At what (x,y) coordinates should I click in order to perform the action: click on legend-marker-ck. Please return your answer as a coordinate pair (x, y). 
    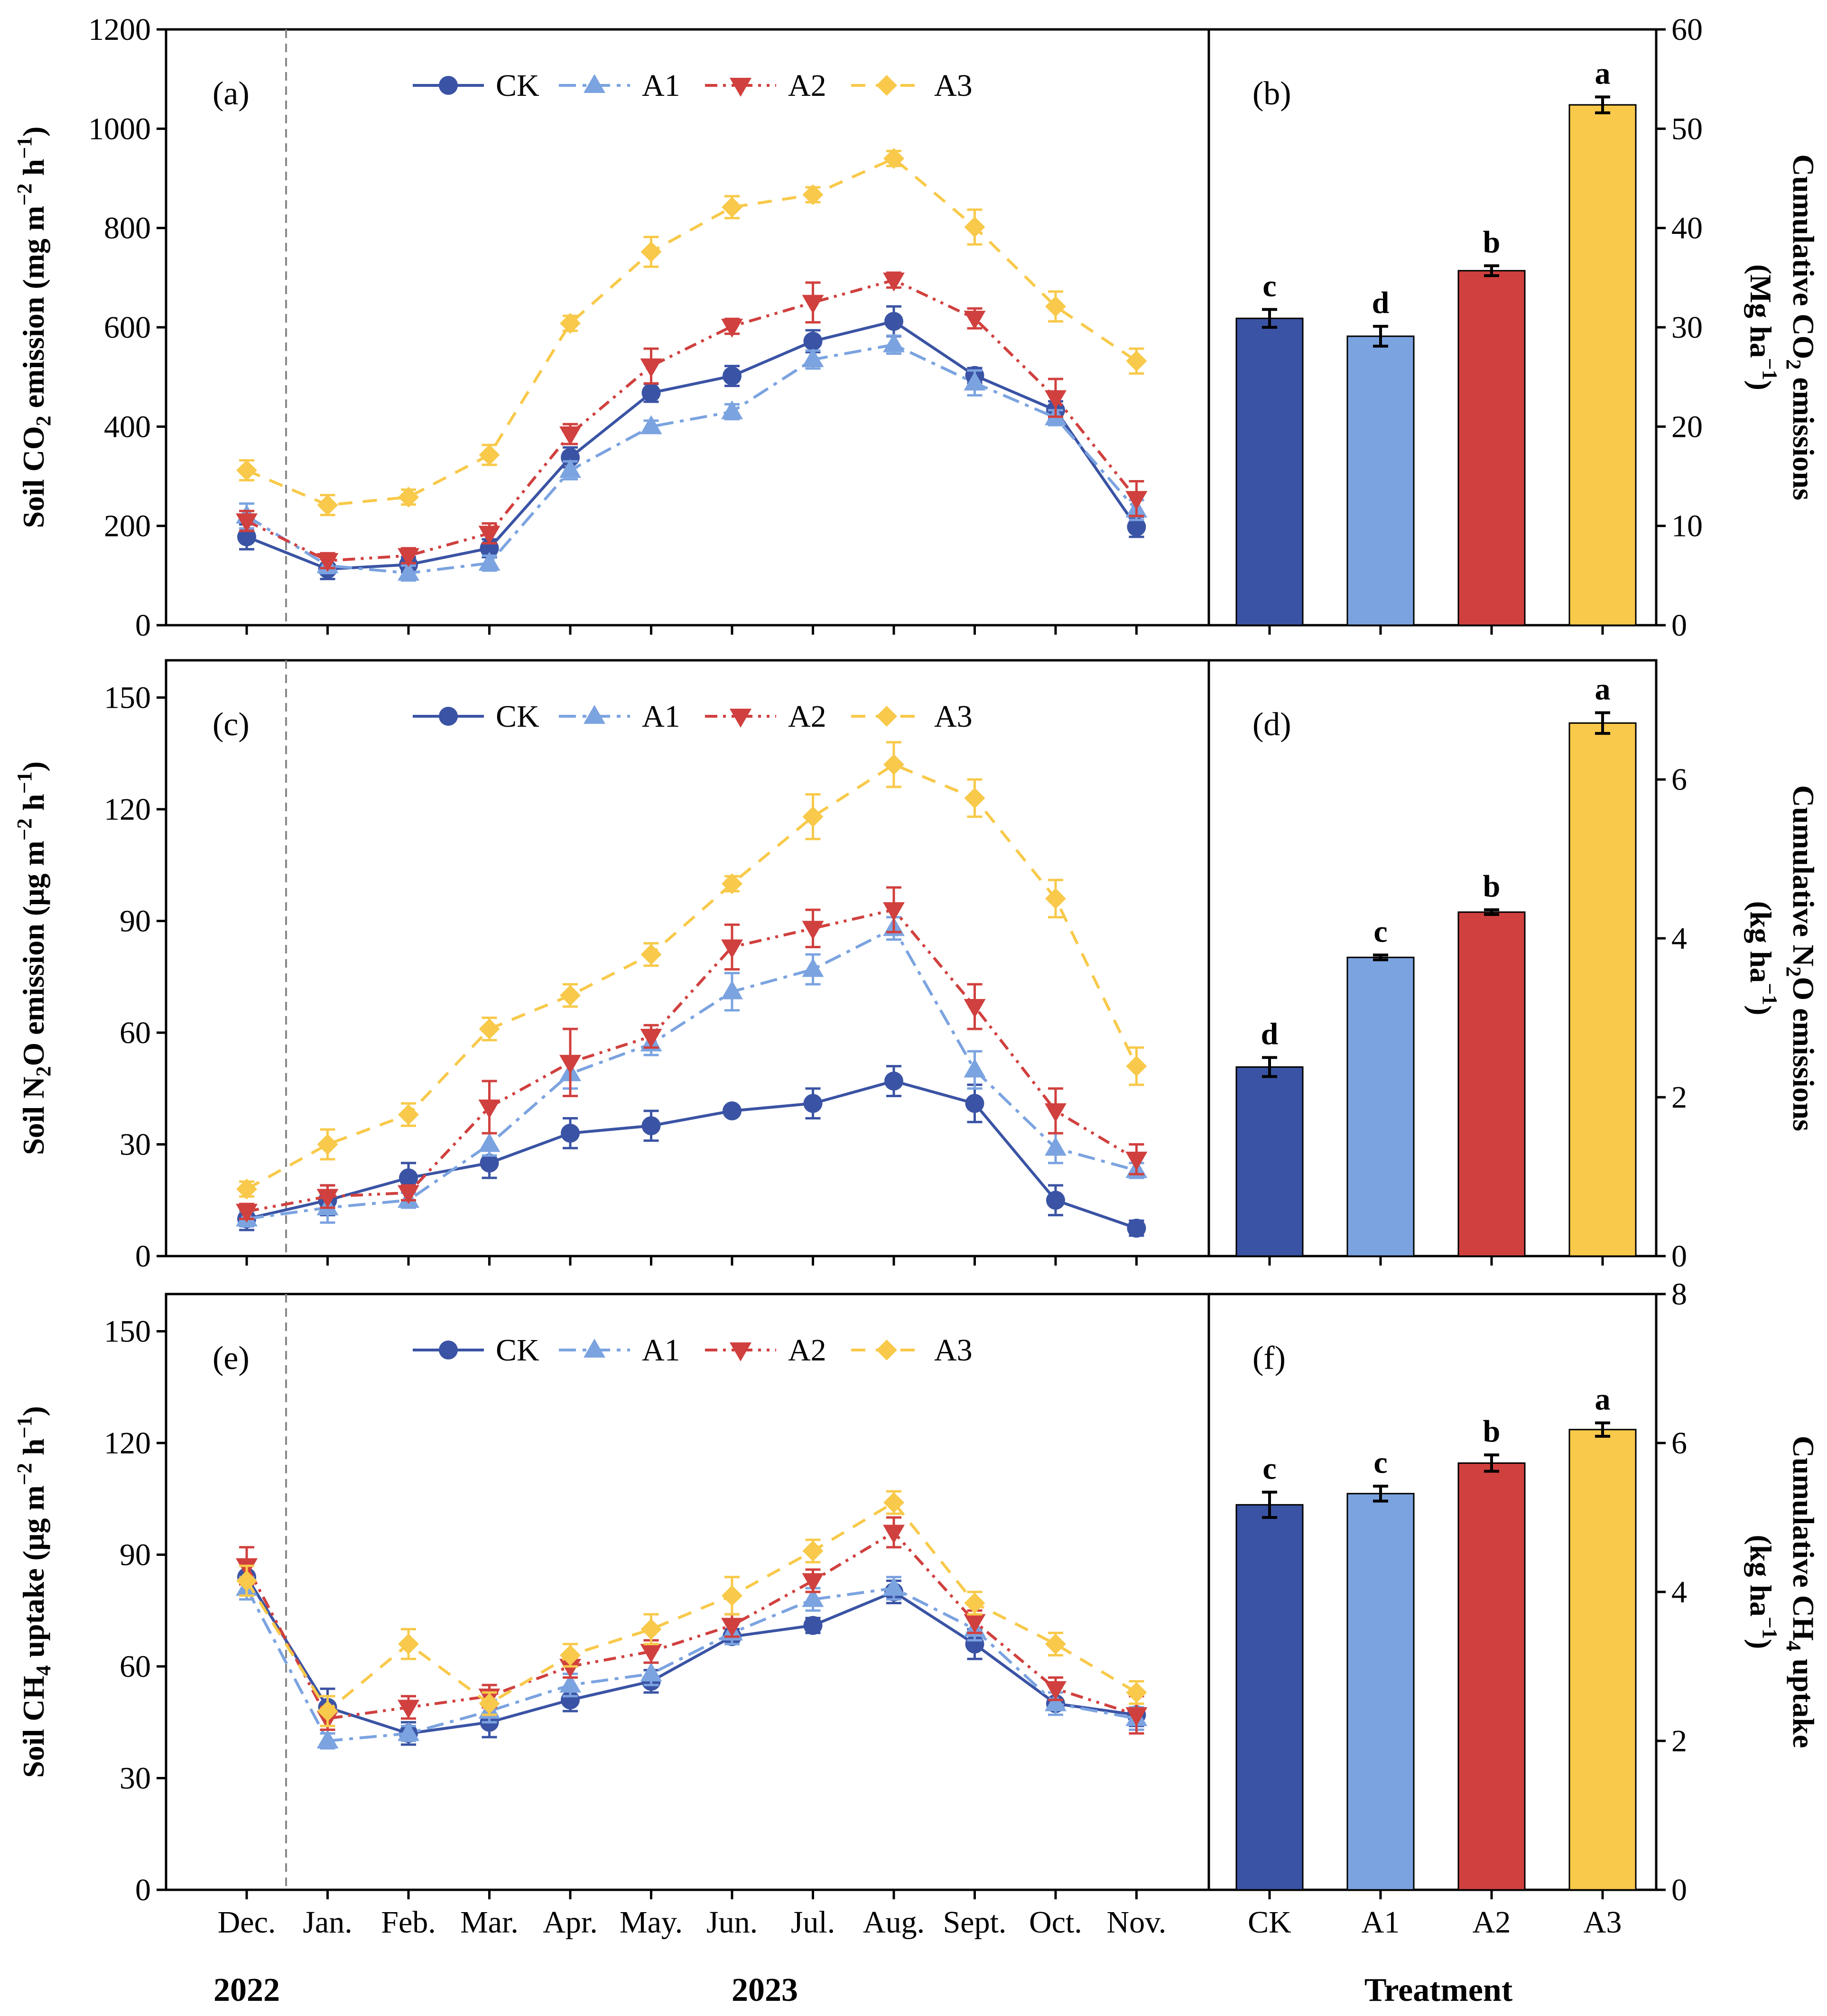
    Looking at the image, I should click on (448, 1350).